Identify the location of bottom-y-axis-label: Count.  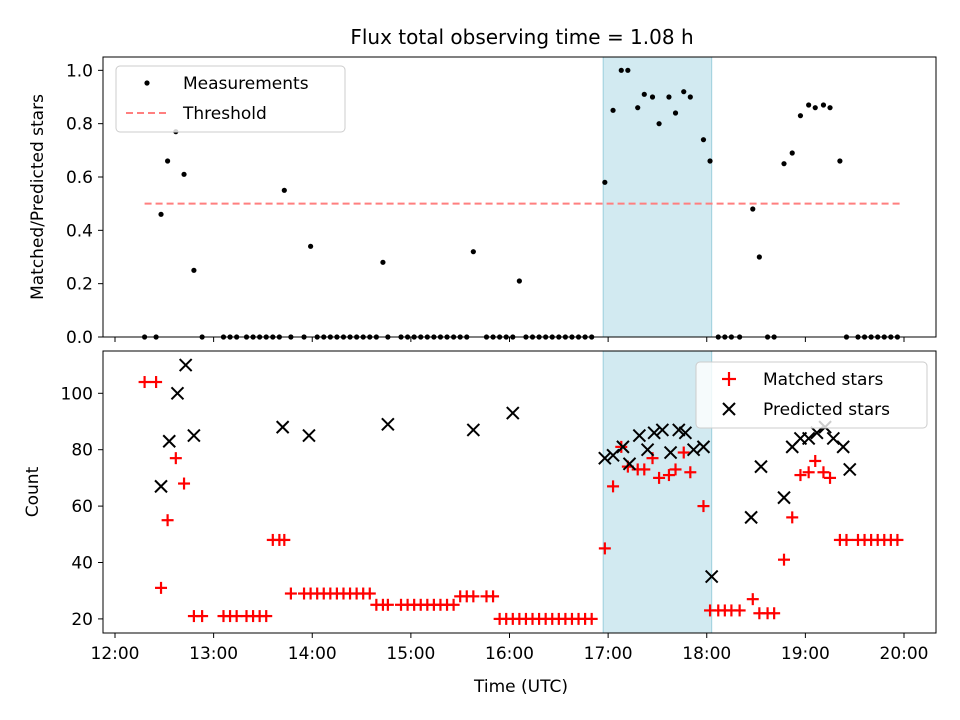
(33, 491).